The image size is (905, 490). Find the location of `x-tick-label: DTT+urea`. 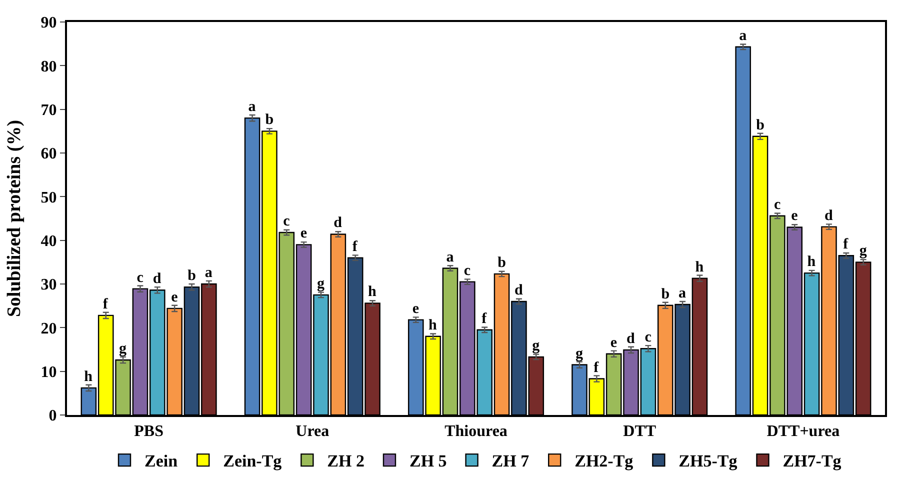

x-tick-label: DTT+urea is located at coordinates (803, 431).